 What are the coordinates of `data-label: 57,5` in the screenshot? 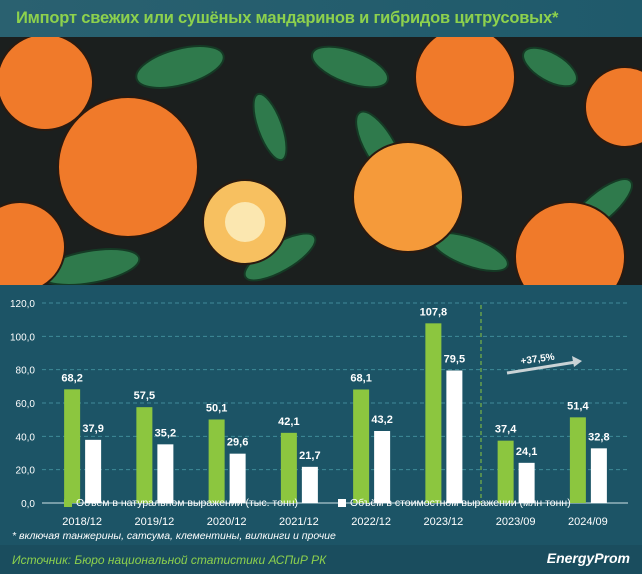 It's located at (144, 396).